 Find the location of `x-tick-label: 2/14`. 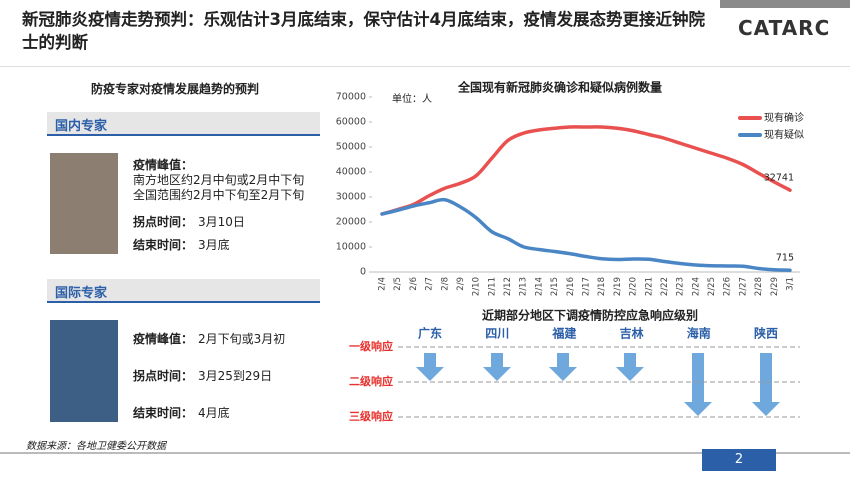

x-tick-label: 2/14 is located at coordinates (539, 286).